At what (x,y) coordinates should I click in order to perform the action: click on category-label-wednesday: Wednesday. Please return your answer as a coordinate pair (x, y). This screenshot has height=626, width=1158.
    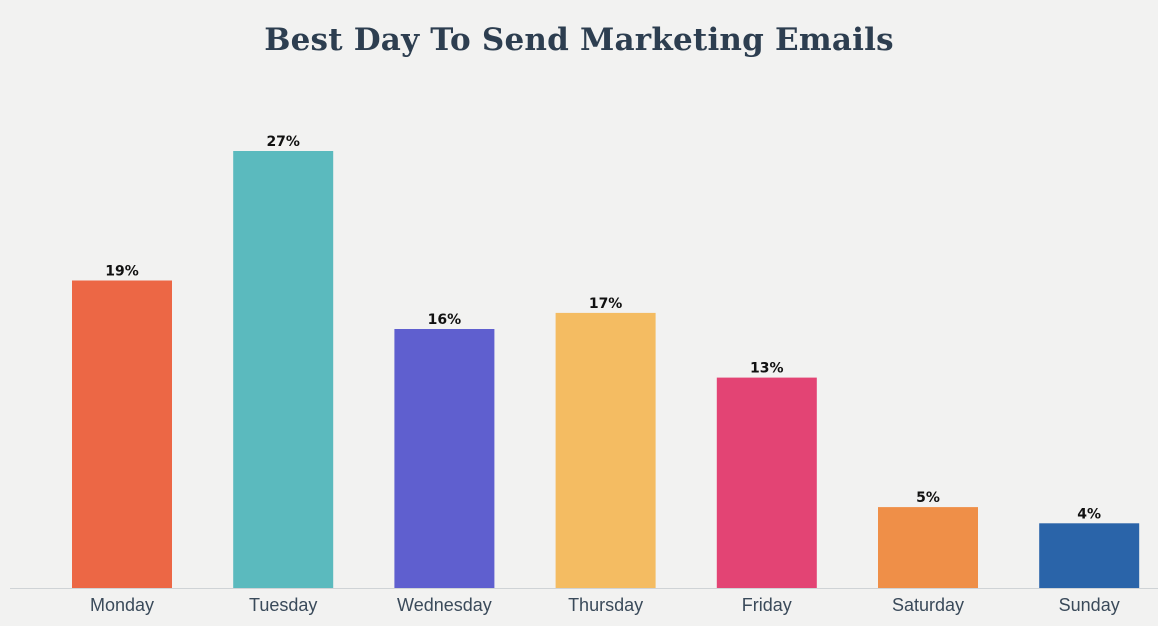
    Looking at the image, I should click on (444, 605).